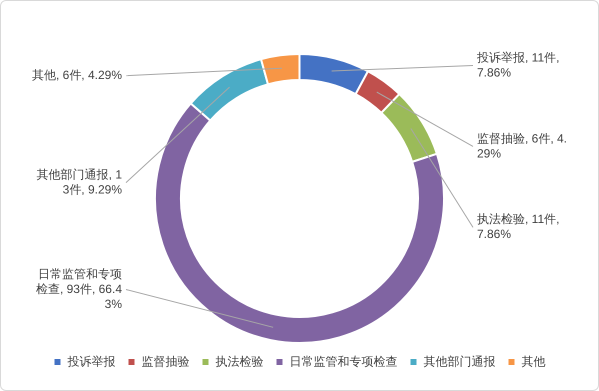 The image size is (599, 391). What do you see at coordinates (518, 65) in the screenshot?
I see `data-label: 投诉举报, 11件, 7.86%` at bounding box center [518, 65].